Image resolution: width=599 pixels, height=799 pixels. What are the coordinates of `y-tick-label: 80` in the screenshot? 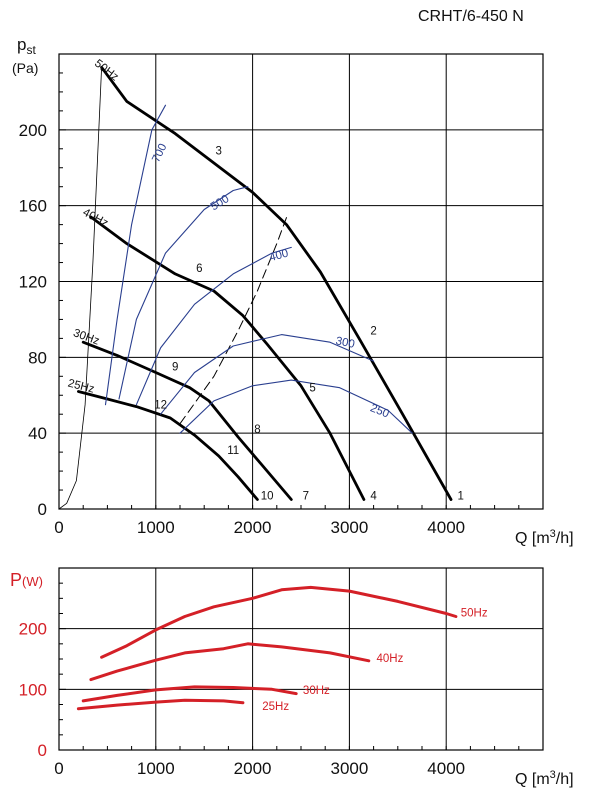 It's located at (37, 357).